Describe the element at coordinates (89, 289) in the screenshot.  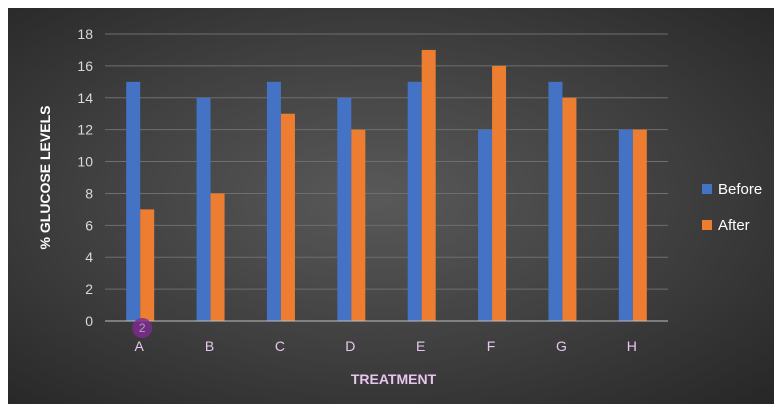
I see `y-tick-label: 2` at that location.